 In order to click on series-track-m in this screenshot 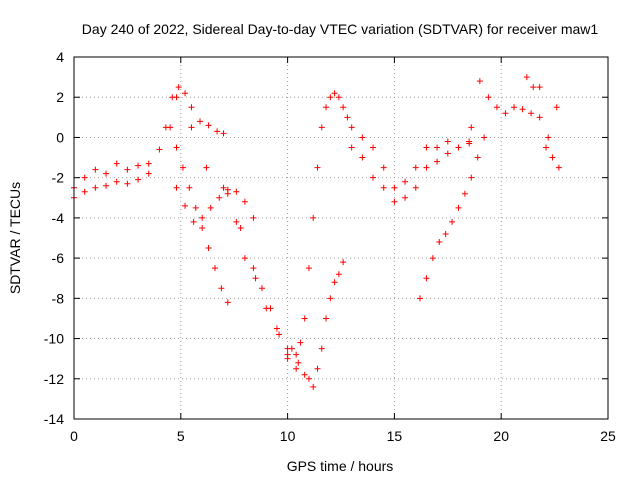, I will do `click(542, 122)`.